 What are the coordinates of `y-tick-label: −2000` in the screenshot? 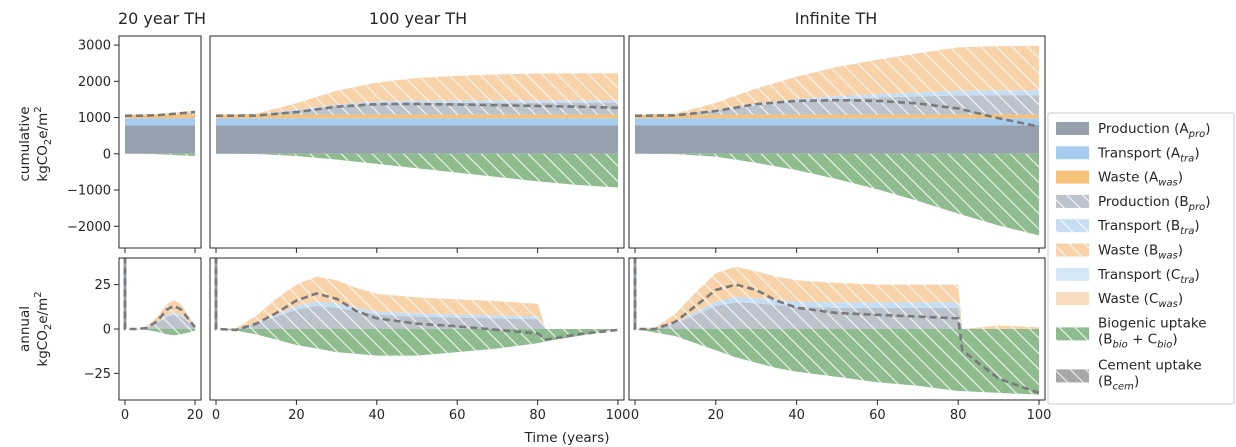 It's located at (89, 227).